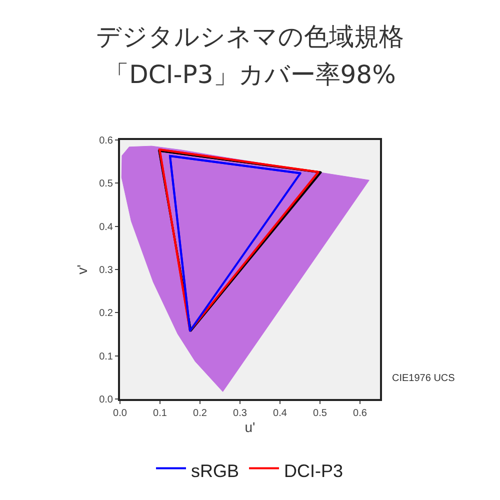 The height and width of the screenshot is (500, 500). Describe the element at coordinates (215, 471) in the screenshot. I see `legend-label: sRGB` at that location.